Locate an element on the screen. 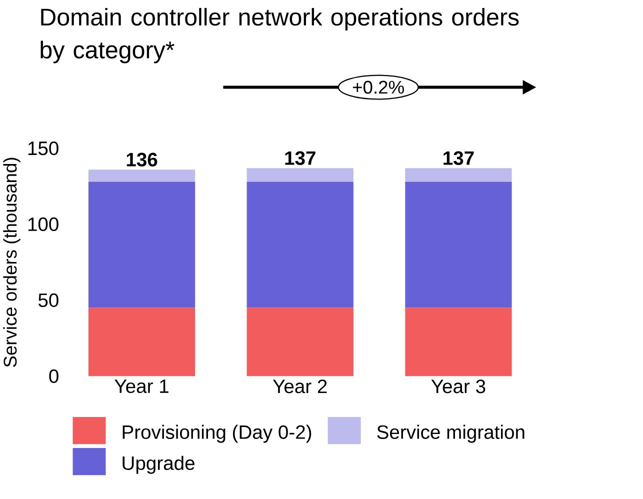  chart-title: Domain controller network operations orders by category* is located at coordinates (279, 36).